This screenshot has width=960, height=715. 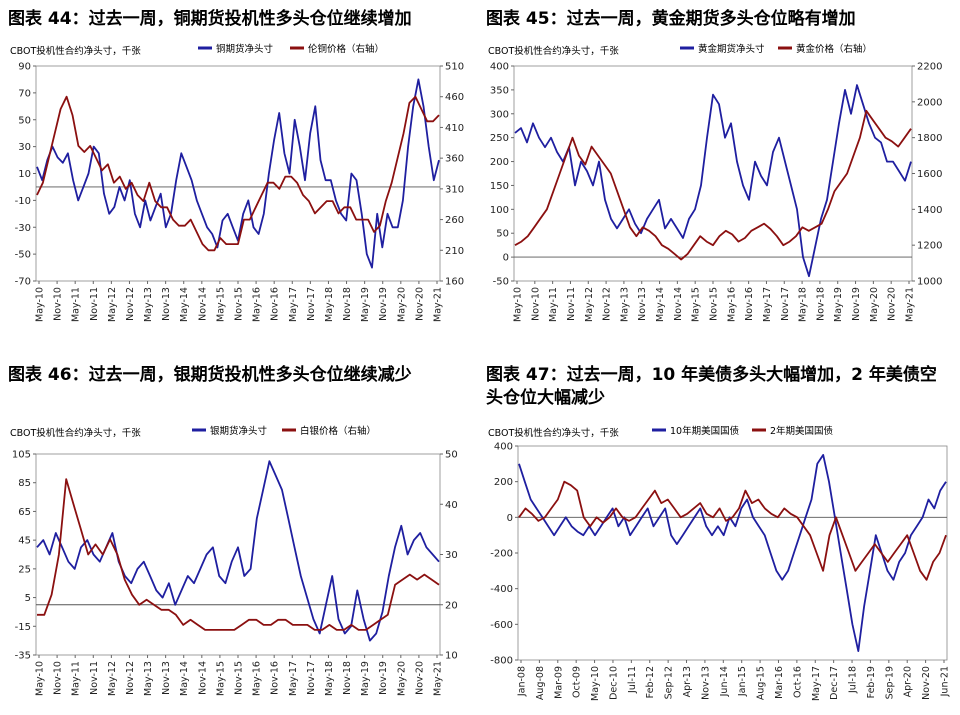 I want to click on y2-tick-label: 1800, so click(x=929, y=138).